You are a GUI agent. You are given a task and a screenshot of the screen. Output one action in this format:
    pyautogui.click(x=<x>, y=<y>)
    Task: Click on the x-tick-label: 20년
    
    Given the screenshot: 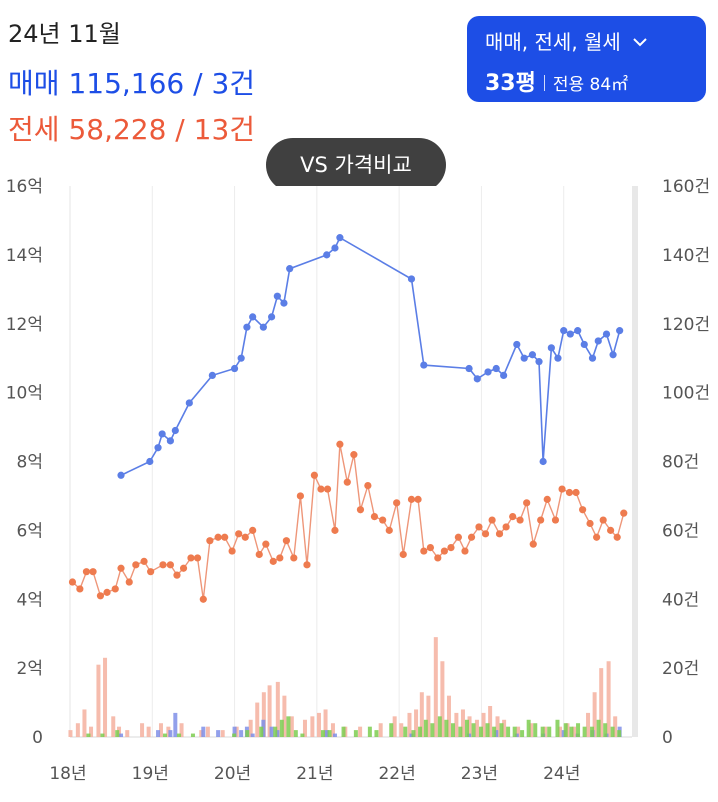 What is the action you would take?
    pyautogui.click(x=232, y=774)
    